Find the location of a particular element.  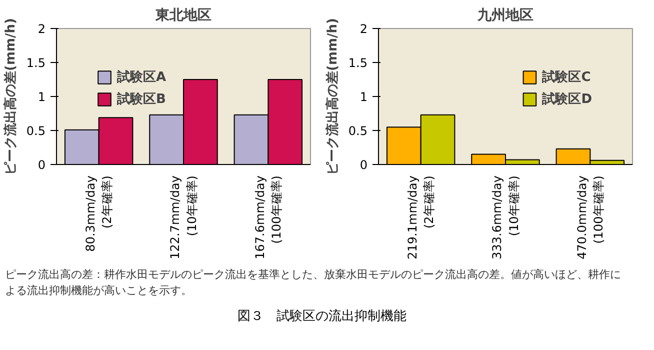

x-tick-label: 122.7mm/day (10年確率) is located at coordinates (183, 217).